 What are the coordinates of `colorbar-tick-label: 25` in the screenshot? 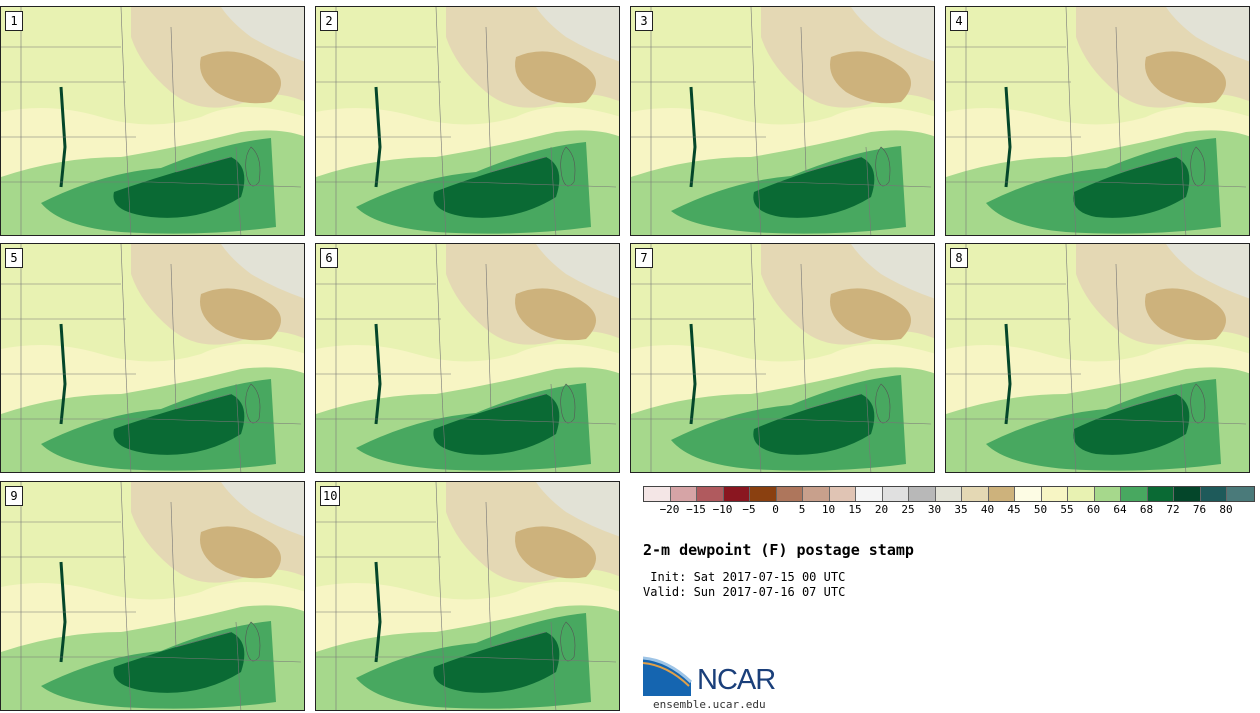 It's located at (908, 509).